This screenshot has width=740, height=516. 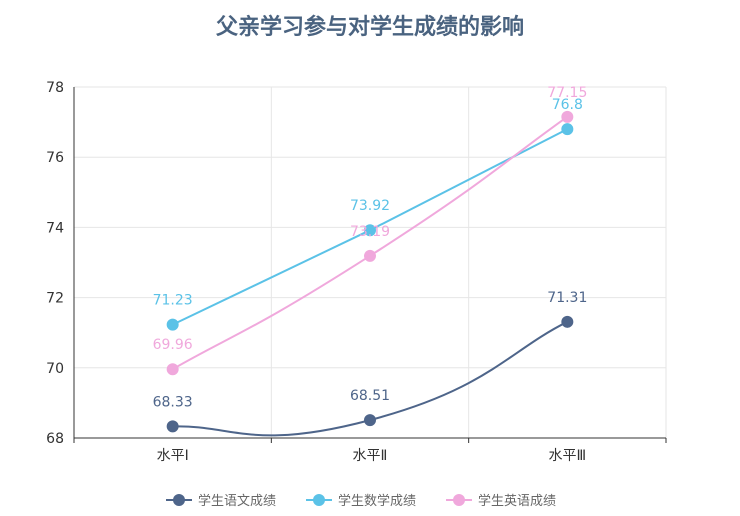 I want to click on legend-item: 学生语文成绩, so click(x=221, y=501).